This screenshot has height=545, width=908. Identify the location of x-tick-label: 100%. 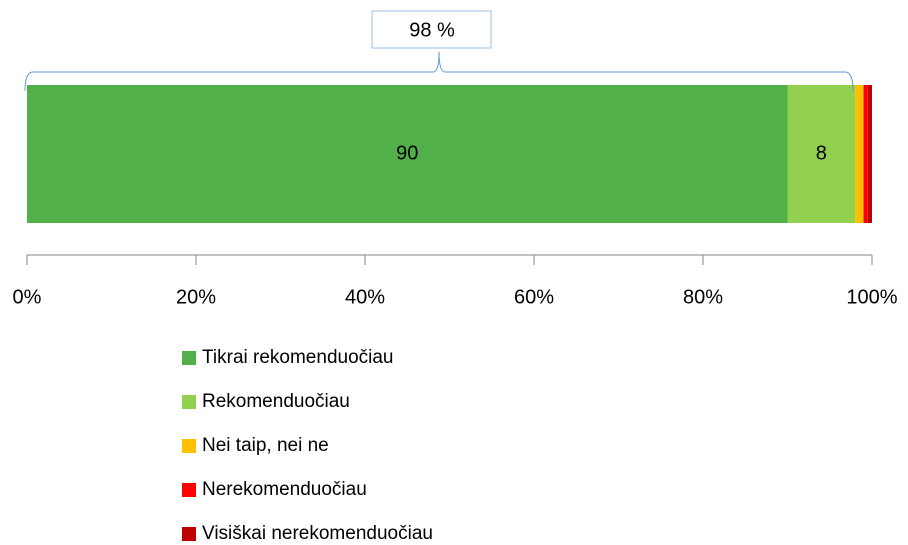
(871, 297).